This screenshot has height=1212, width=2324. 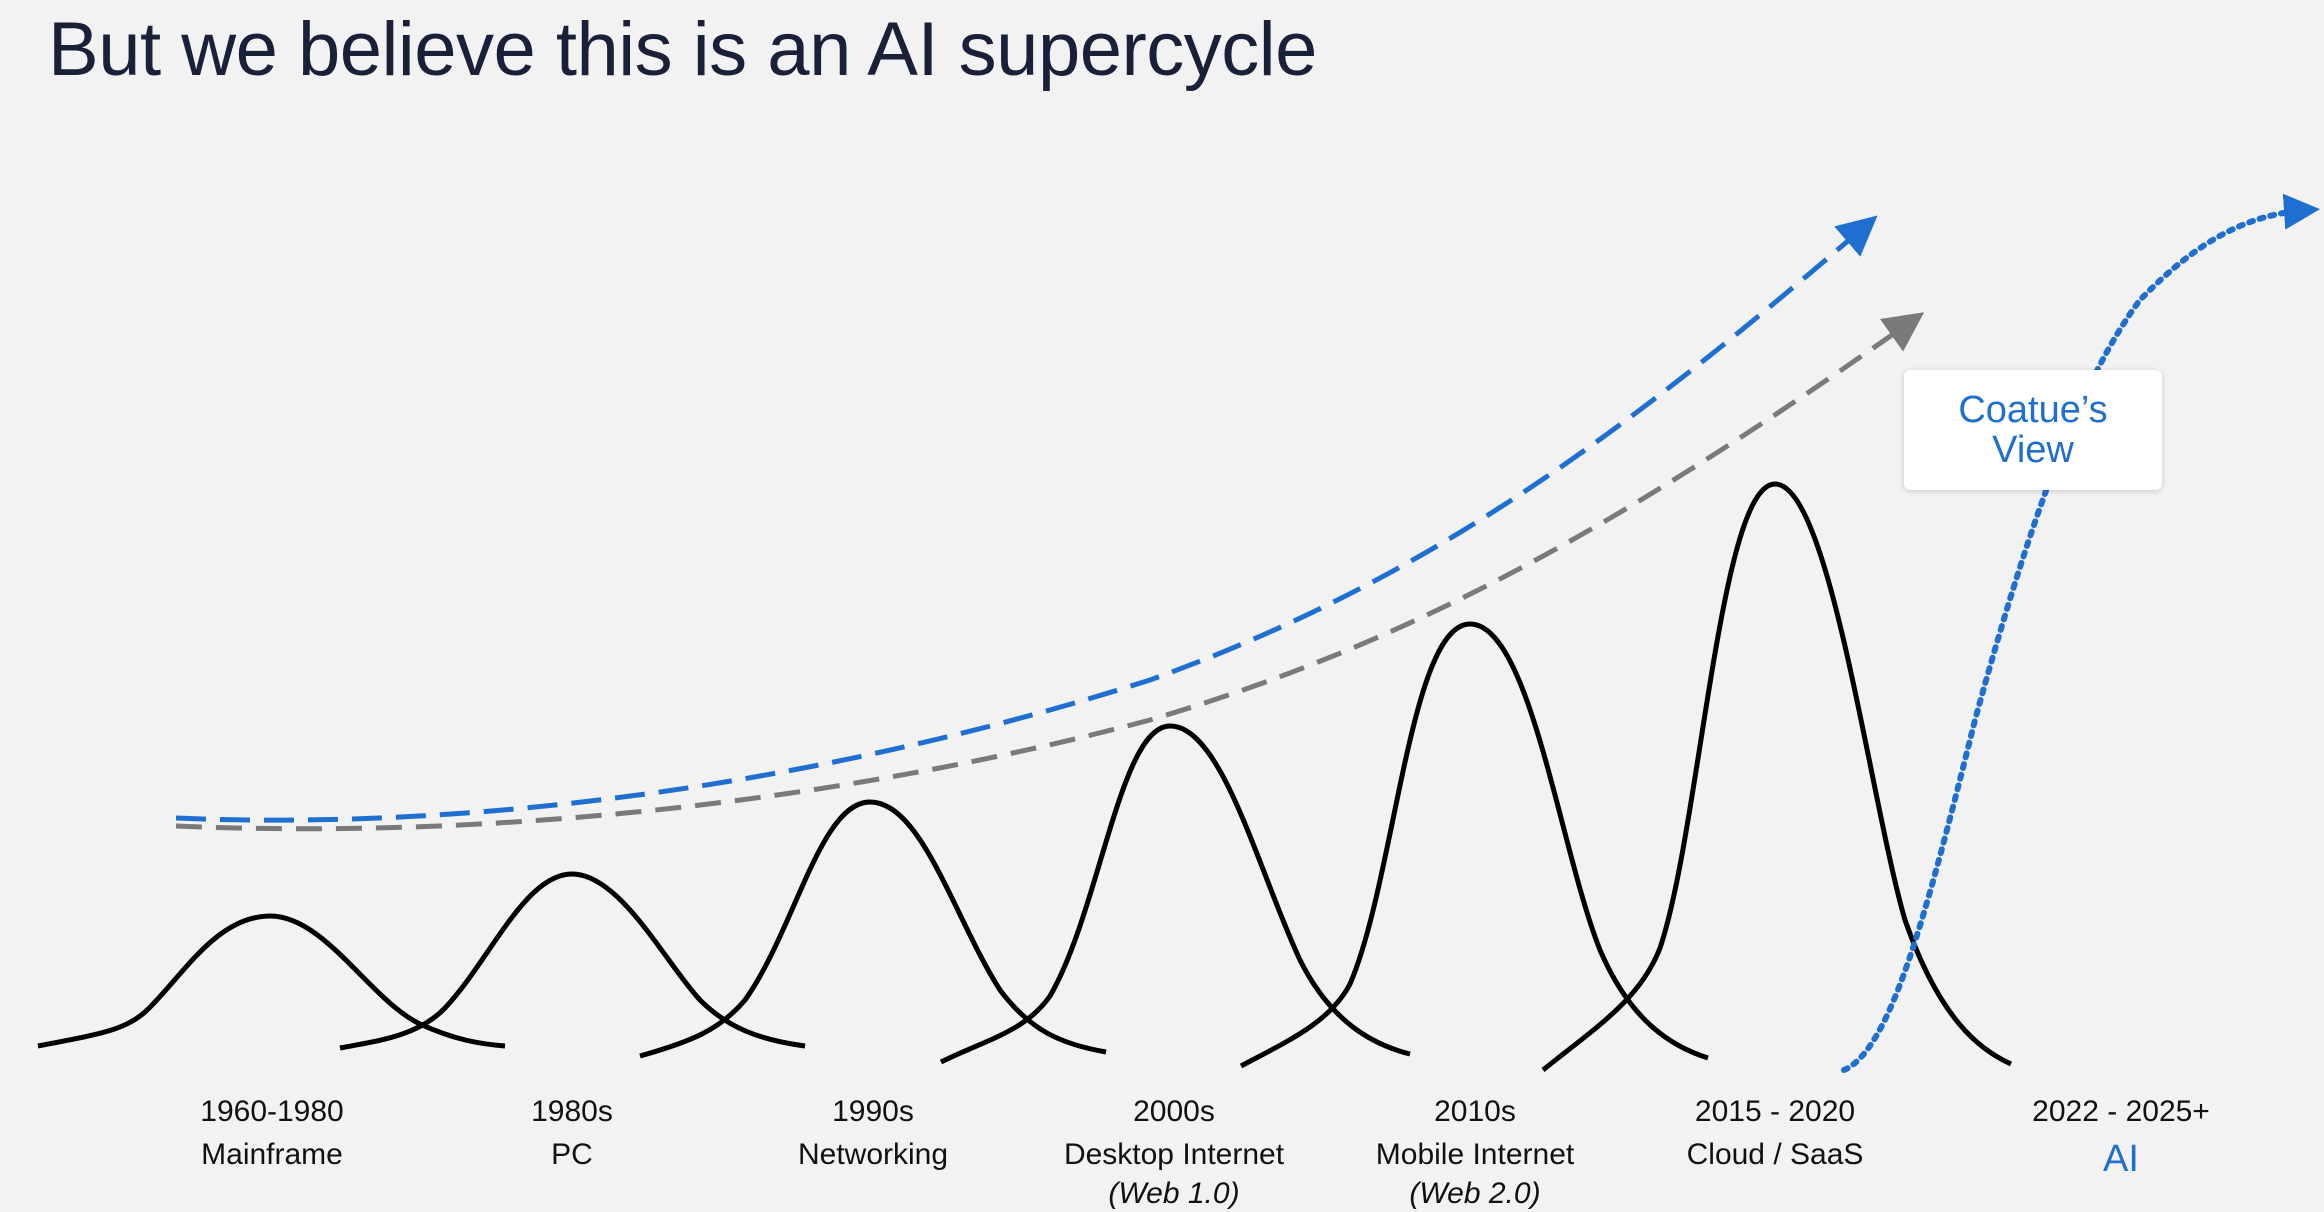 What do you see at coordinates (1475, 1193) in the screenshot?
I see `era-subtitle: (Web 2.0)` at bounding box center [1475, 1193].